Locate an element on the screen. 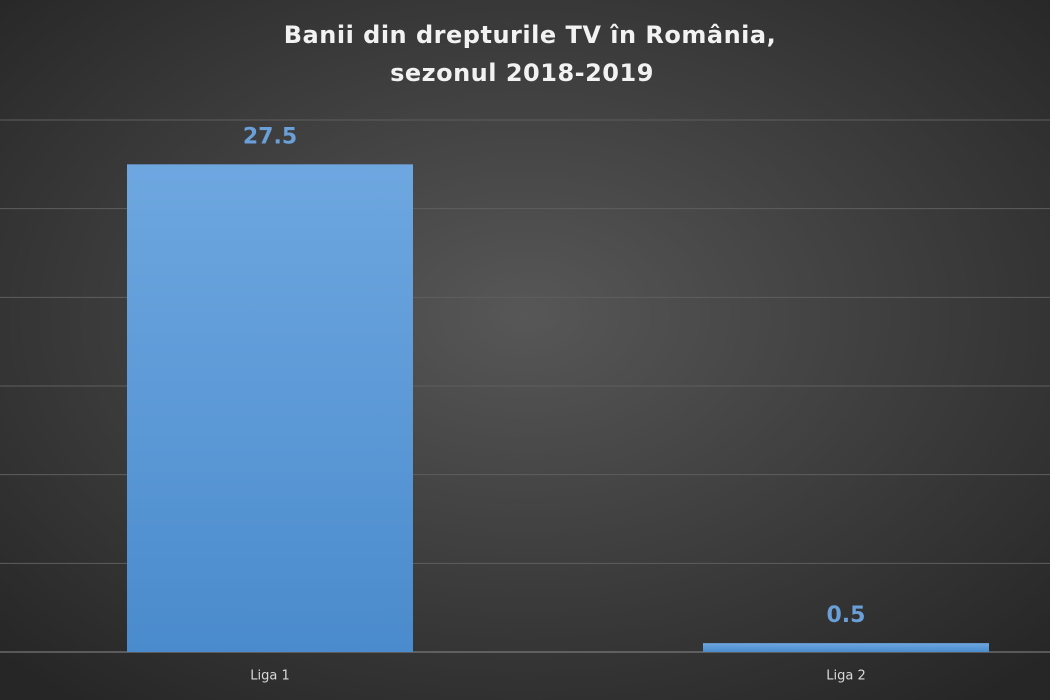 The image size is (1050, 700). data-label: 0.5 is located at coordinates (846, 615).